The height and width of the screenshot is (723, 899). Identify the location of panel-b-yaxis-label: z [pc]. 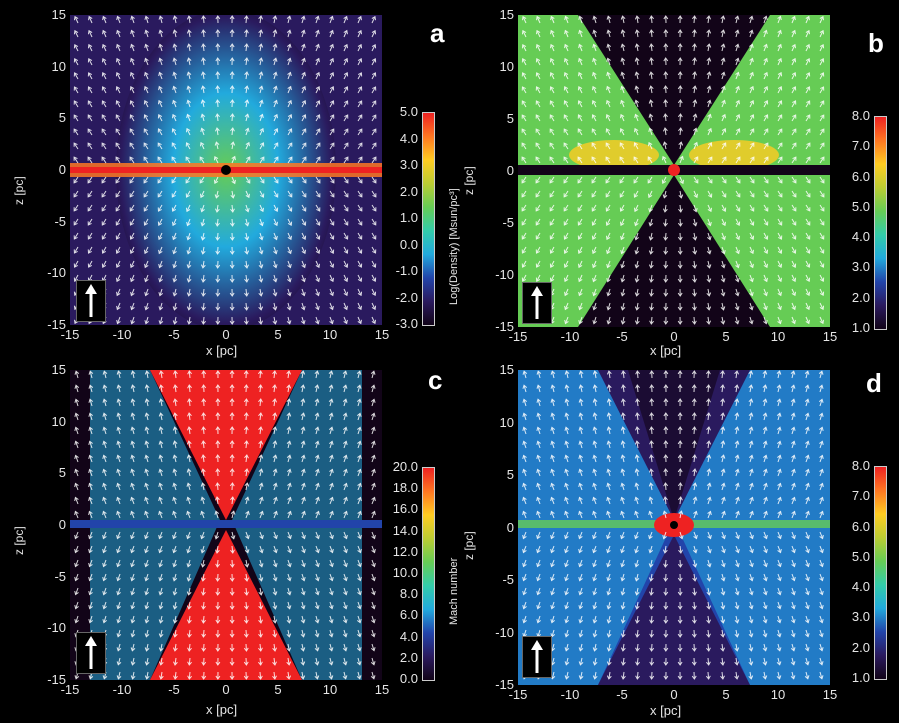
(469, 180).